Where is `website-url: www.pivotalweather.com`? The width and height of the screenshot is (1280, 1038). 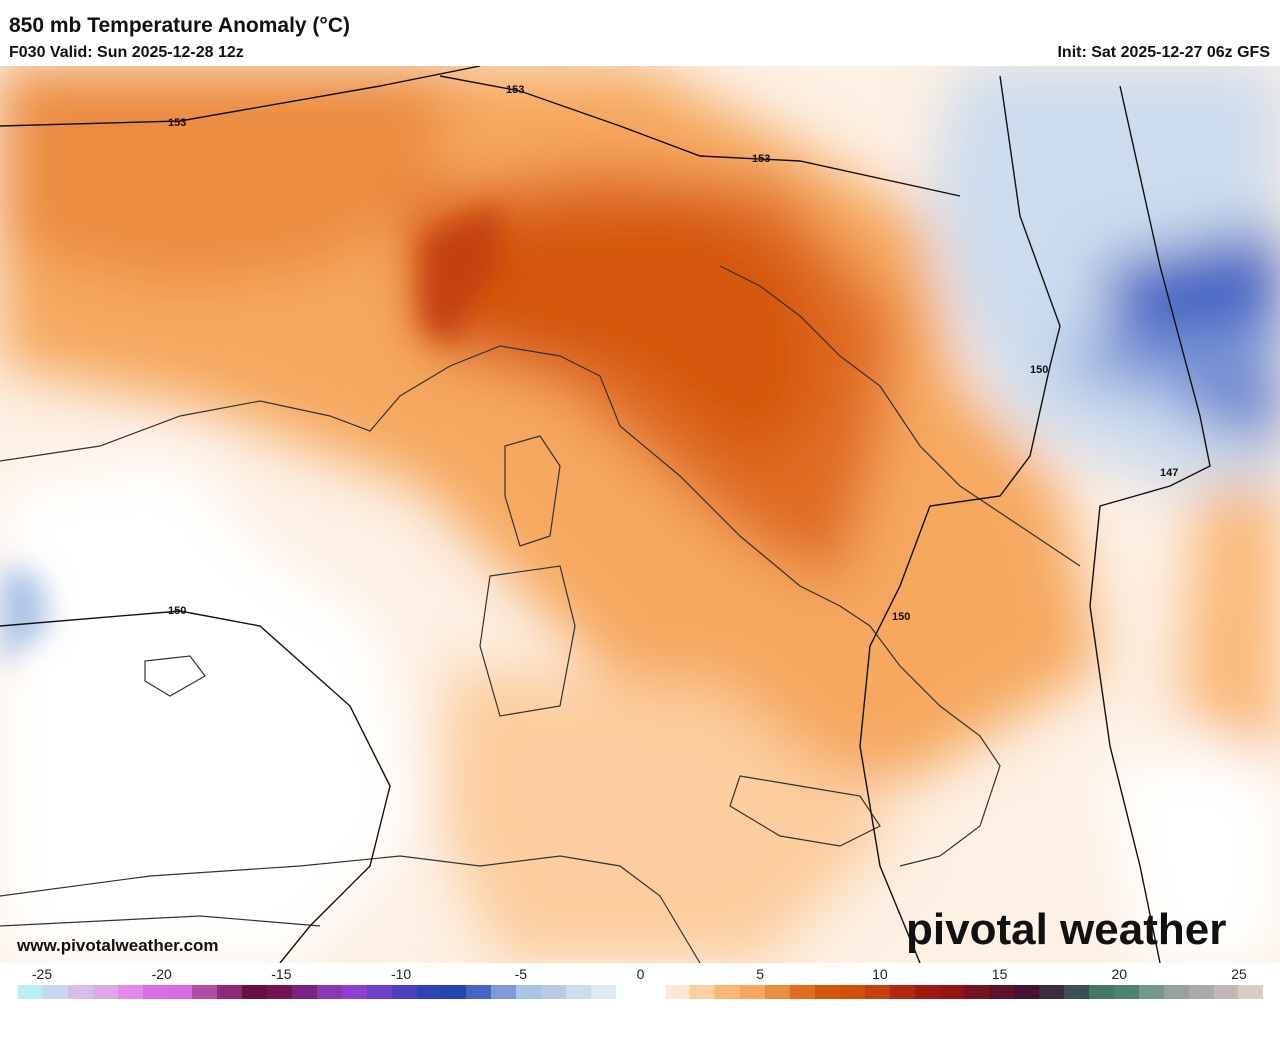 website-url: www.pivotalweather.com is located at coordinates (118, 945).